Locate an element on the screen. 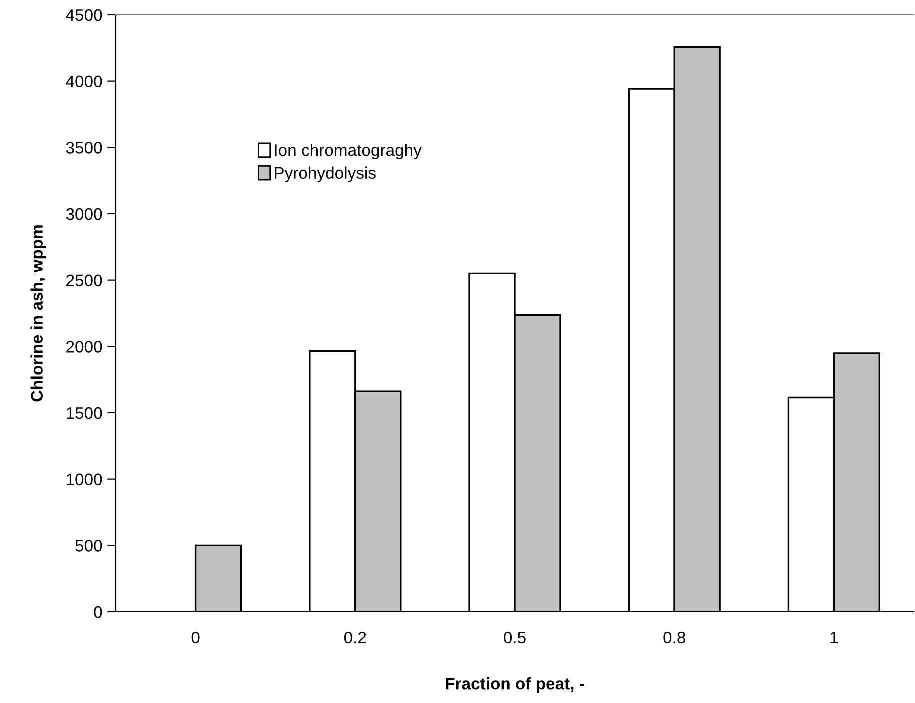  x-tick-label: 1 is located at coordinates (834, 638).